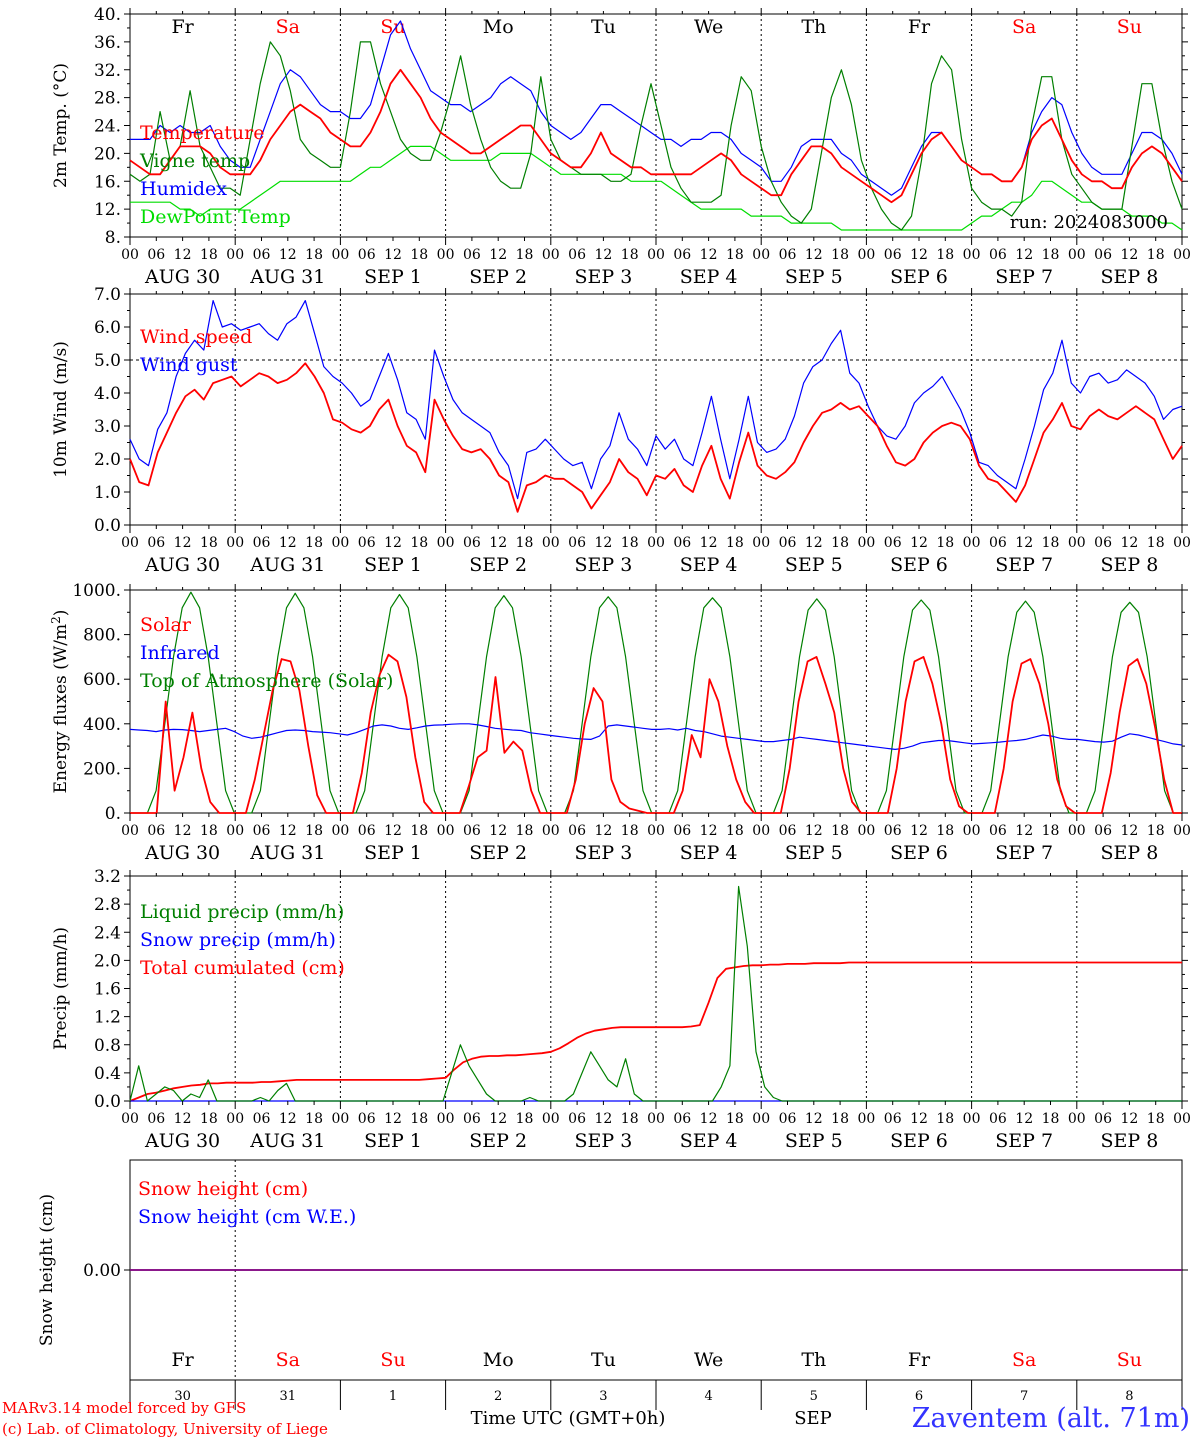  I want to click on y-tick-label: 0.0, so click(107, 1102).